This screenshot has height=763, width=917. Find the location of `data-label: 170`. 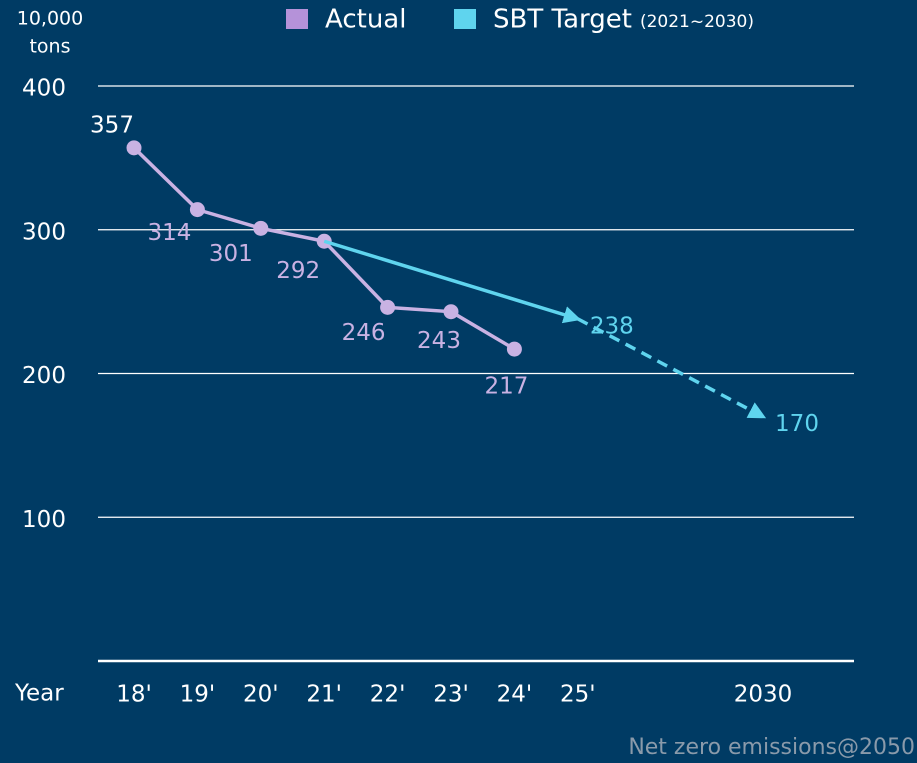

data-label: 170 is located at coordinates (797, 424).